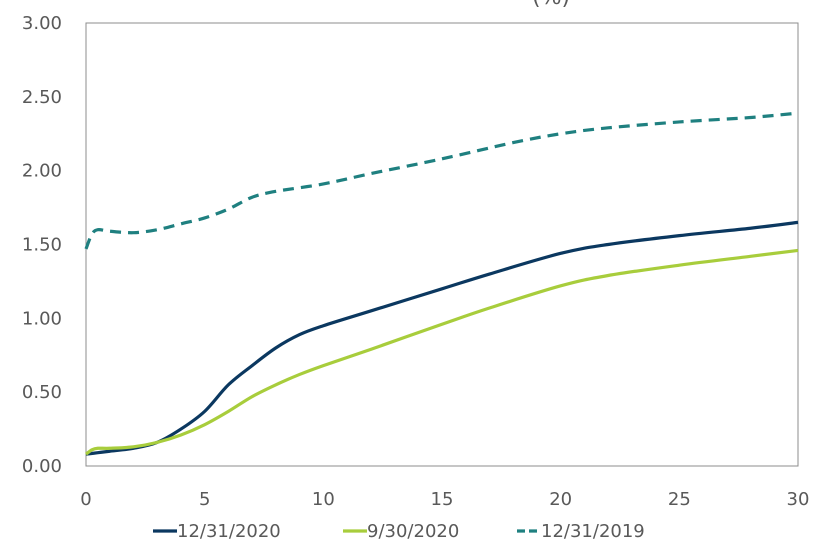  Describe the element at coordinates (42, 466) in the screenshot. I see `y-tick-label: 0.00` at that location.